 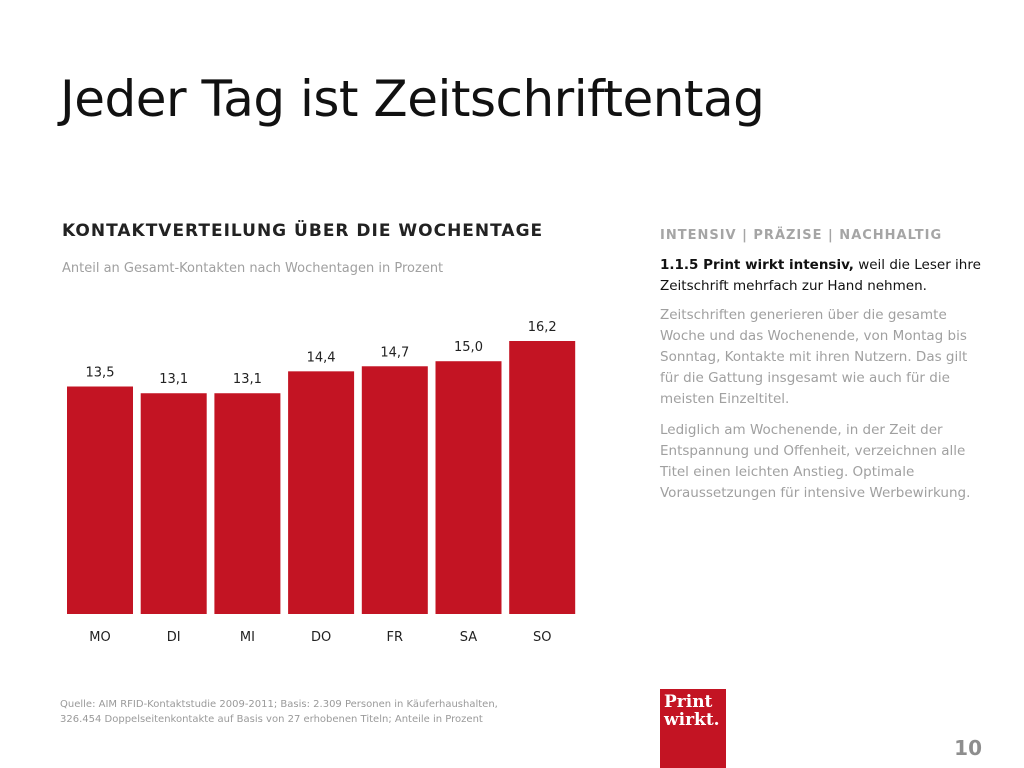 I want to click on logo-line-1: Print, so click(x=688, y=702).